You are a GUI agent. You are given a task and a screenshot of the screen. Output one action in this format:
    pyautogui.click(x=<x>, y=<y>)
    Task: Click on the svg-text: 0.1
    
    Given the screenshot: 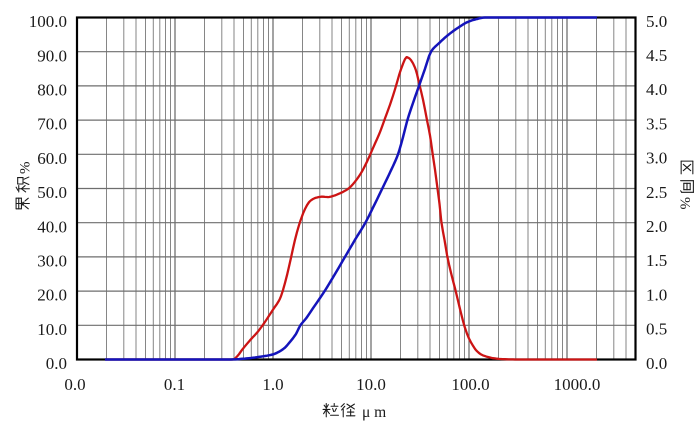 What is the action you would take?
    pyautogui.click(x=174, y=384)
    